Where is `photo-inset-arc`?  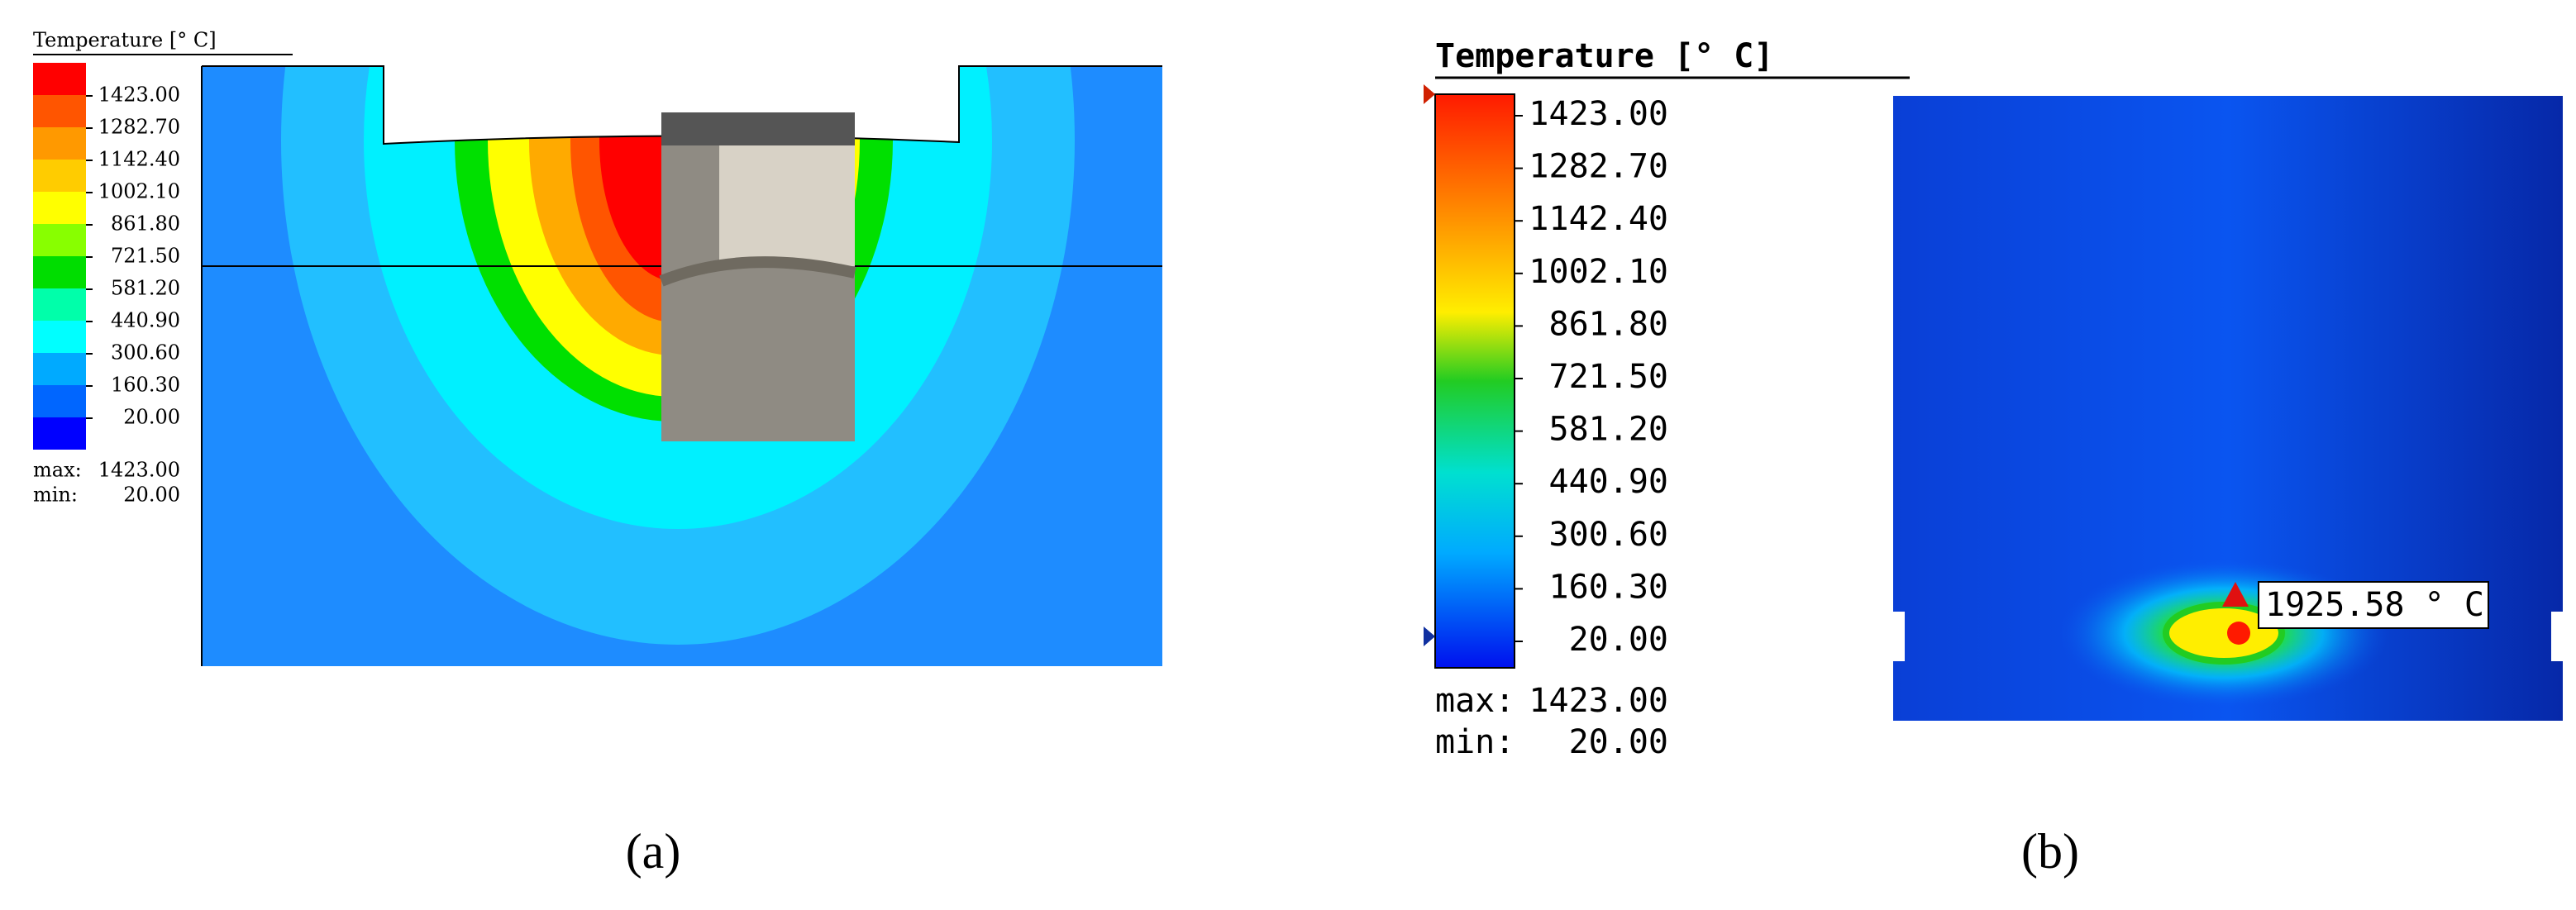 photo-inset-arc is located at coordinates (757, 271).